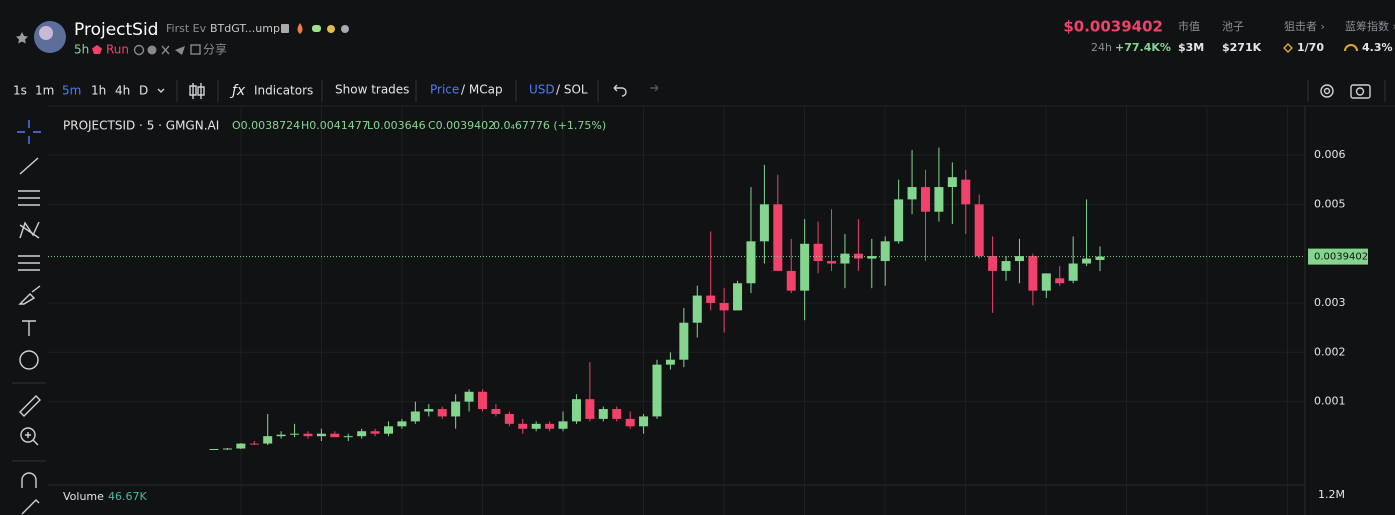 The height and width of the screenshot is (515, 1395). Describe the element at coordinates (161, 90) in the screenshot. I see `chevron` at that location.